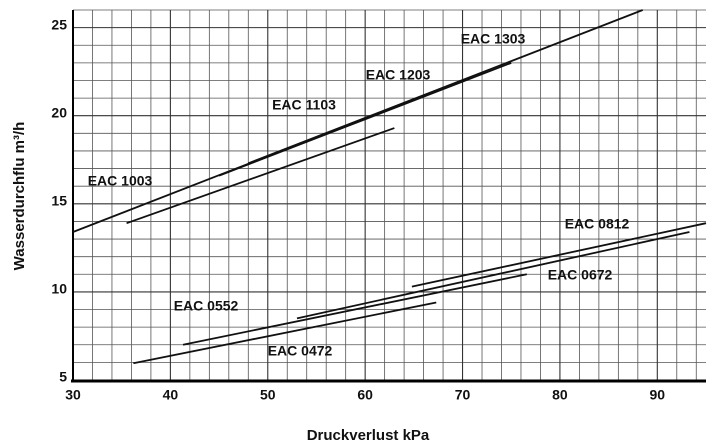 Image resolution: width=715 pixels, height=447 pixels. Describe the element at coordinates (59, 201) in the screenshot. I see `y-tick-label: 15` at that location.